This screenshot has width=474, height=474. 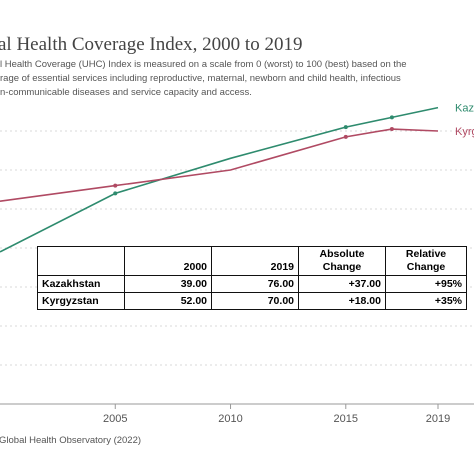 I want to click on series-label: Kaza, so click(x=464, y=109).